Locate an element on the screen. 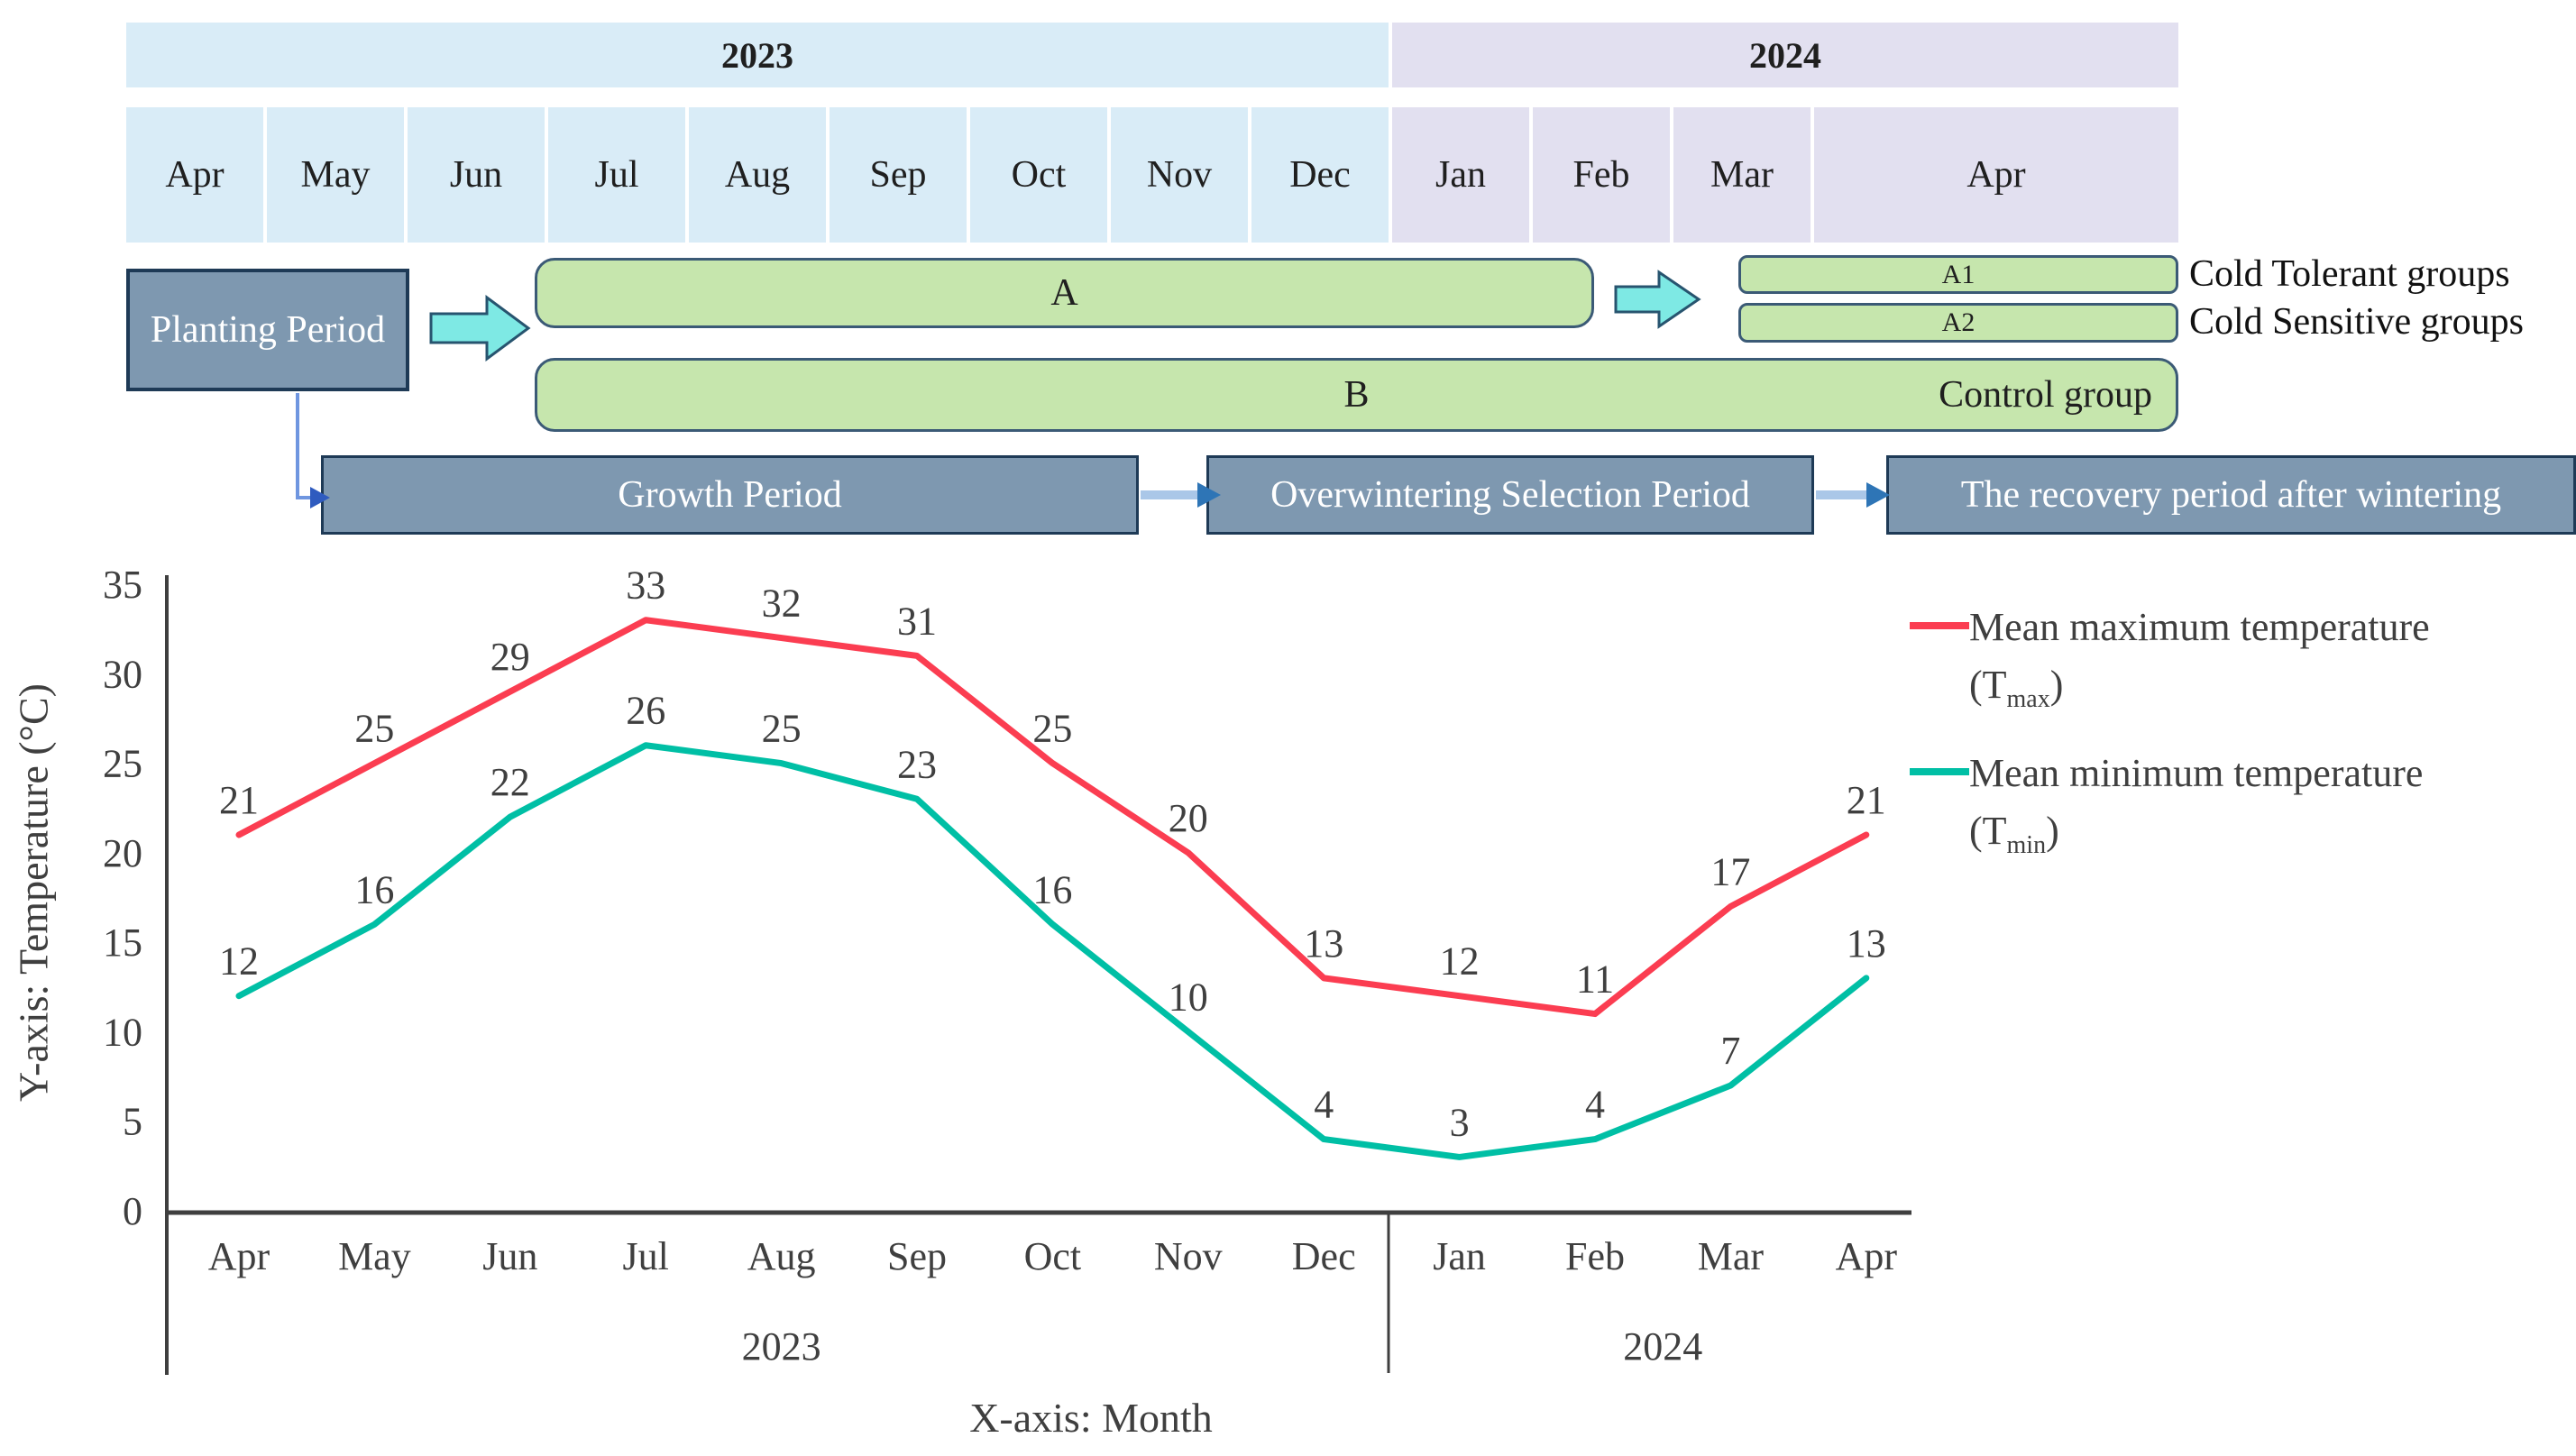 The height and width of the screenshot is (1456, 2576). group-a2-bar: A2 is located at coordinates (1958, 323).